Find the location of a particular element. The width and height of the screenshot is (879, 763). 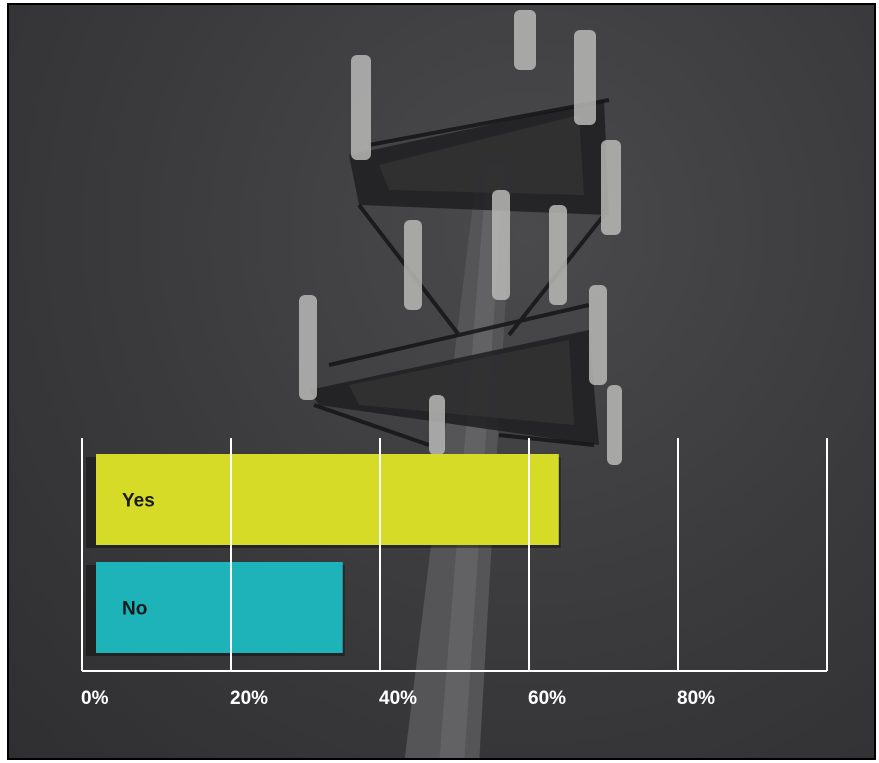

x-tick-label: 80% is located at coordinates (696, 698).